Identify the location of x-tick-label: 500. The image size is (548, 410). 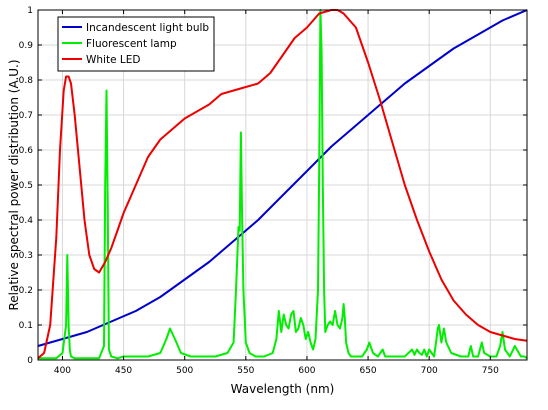
(184, 371).